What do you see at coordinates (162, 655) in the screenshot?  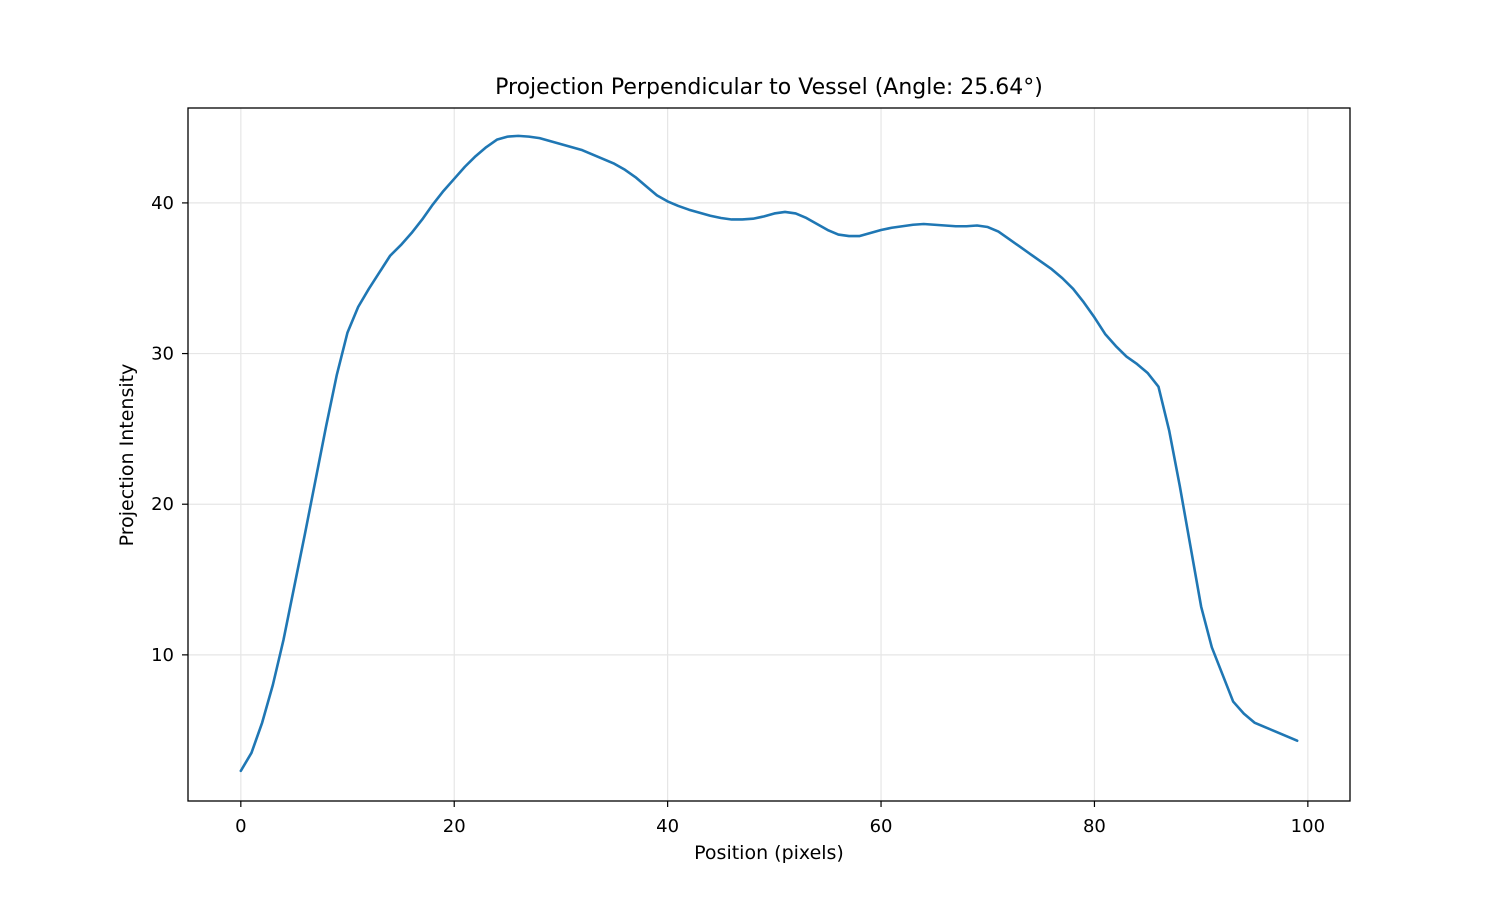 I see `y-tick-label: 10` at bounding box center [162, 655].